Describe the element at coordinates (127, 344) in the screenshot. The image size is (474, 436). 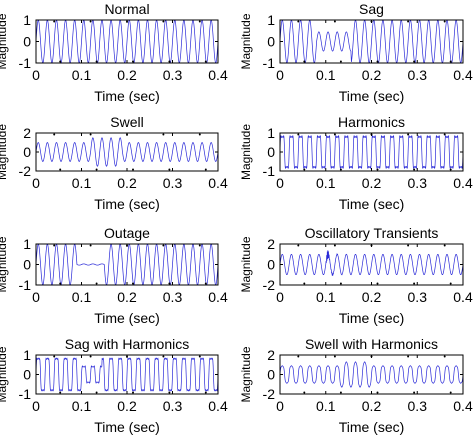
I see `chart-title: Sag with Harmonics` at that location.